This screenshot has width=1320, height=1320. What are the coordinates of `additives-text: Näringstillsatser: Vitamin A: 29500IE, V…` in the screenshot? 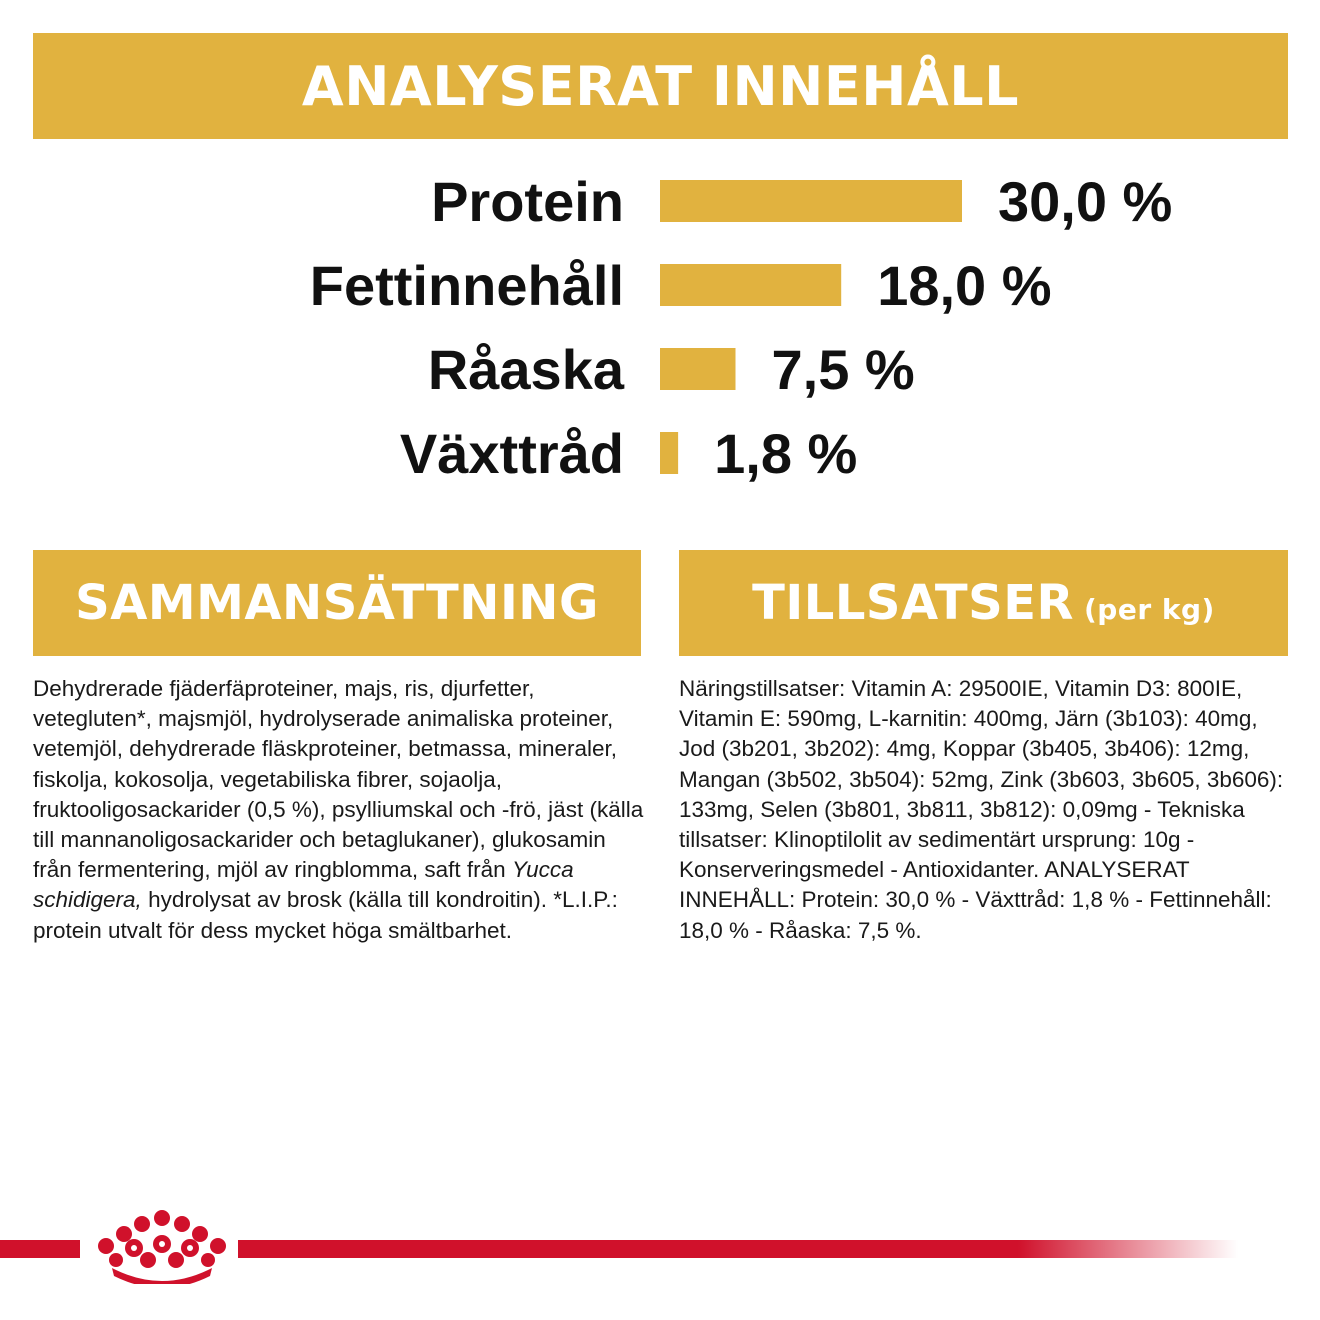 It's located at (981, 809).